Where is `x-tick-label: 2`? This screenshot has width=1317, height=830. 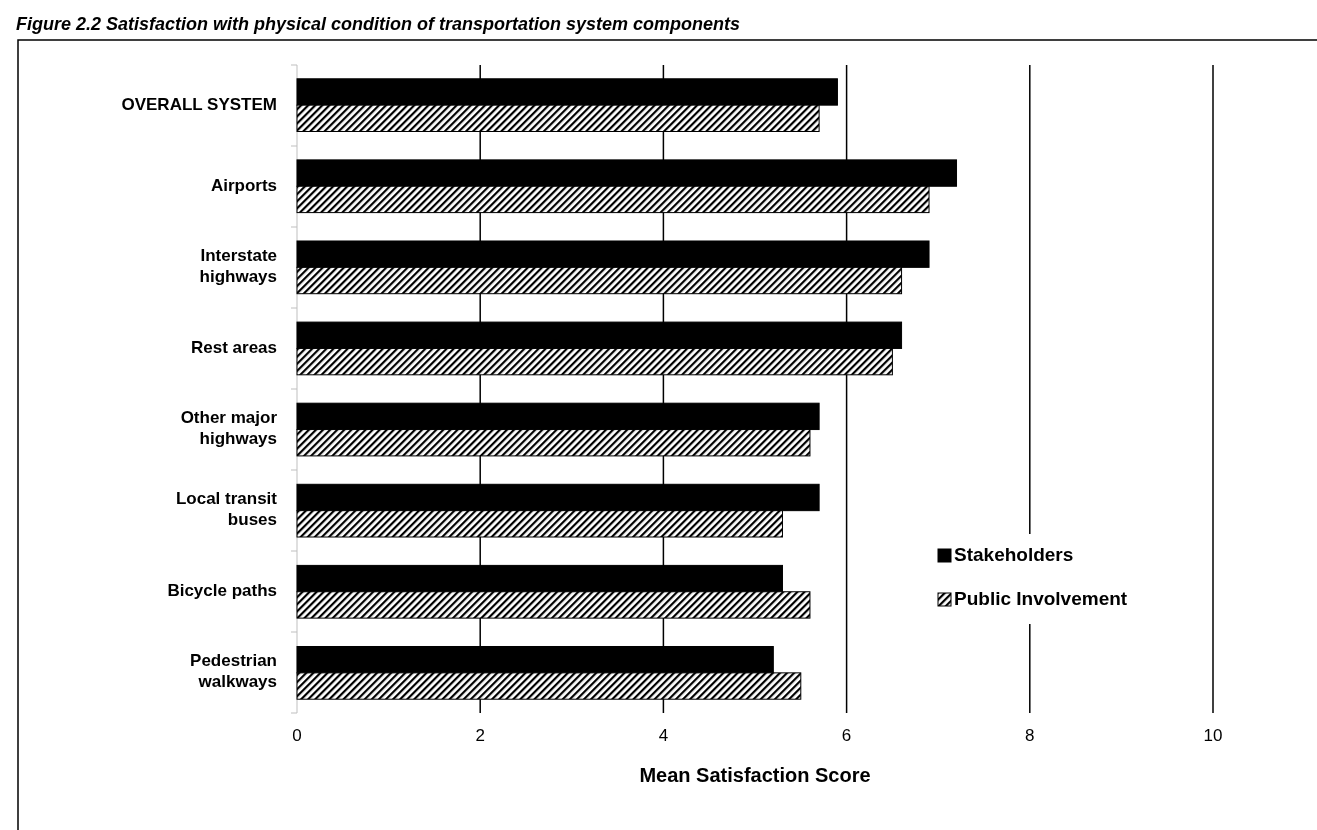
x-tick-label: 2 is located at coordinates (480, 735).